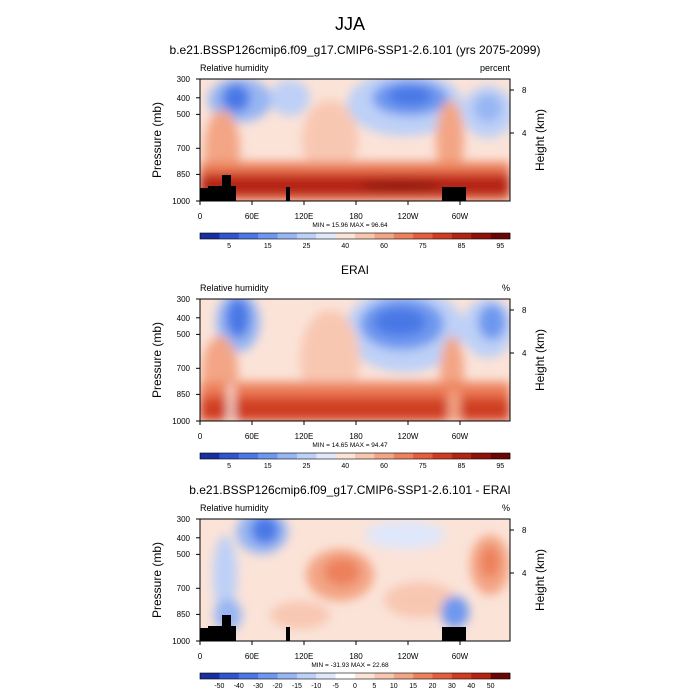 The width and height of the screenshot is (700, 700). Describe the element at coordinates (500, 246) in the screenshot. I see `colorbar-label: 95` at that location.